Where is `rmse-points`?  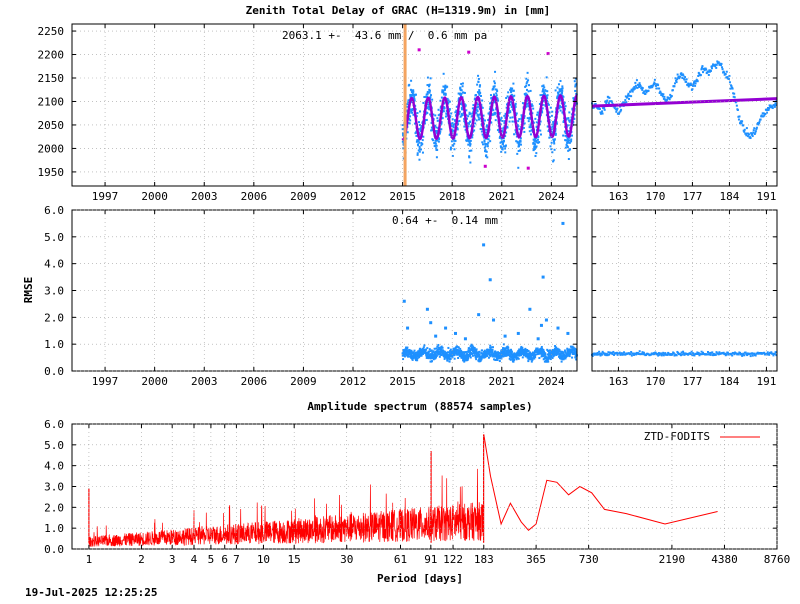 rmse-points is located at coordinates (489, 353).